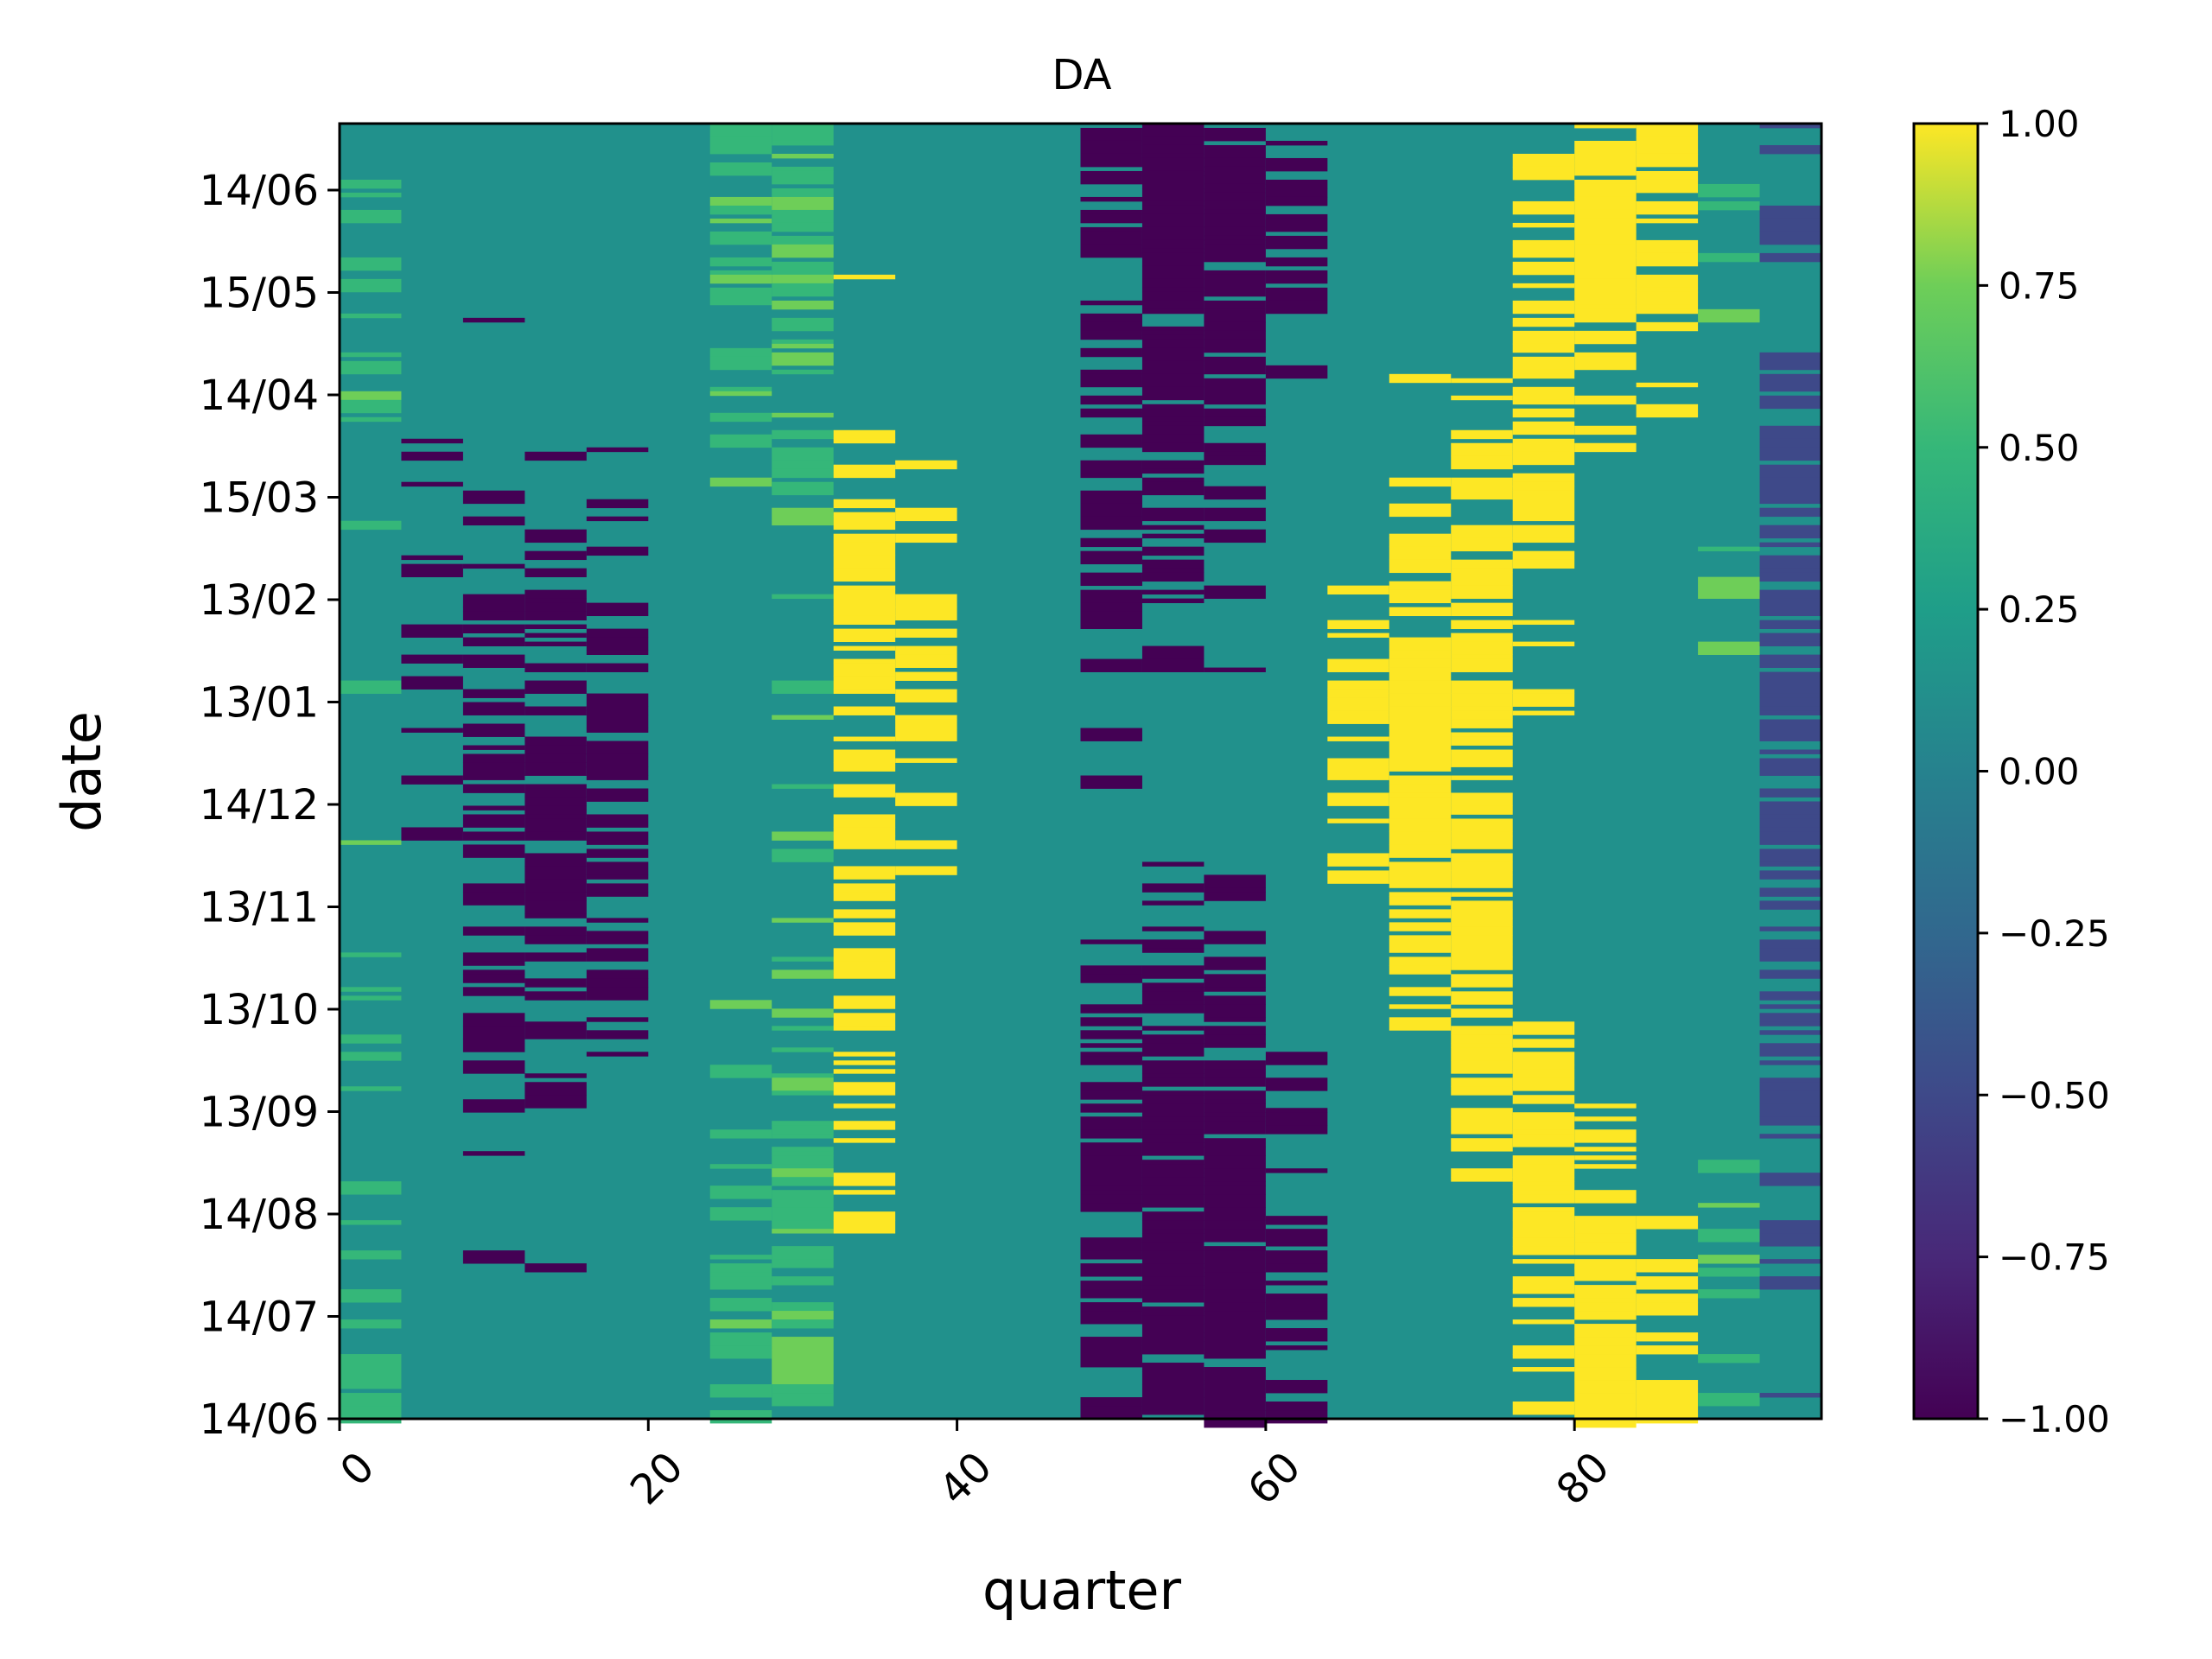  Describe the element at coordinates (259, 908) in the screenshot. I see `y-tick-label: 13/11` at that location.